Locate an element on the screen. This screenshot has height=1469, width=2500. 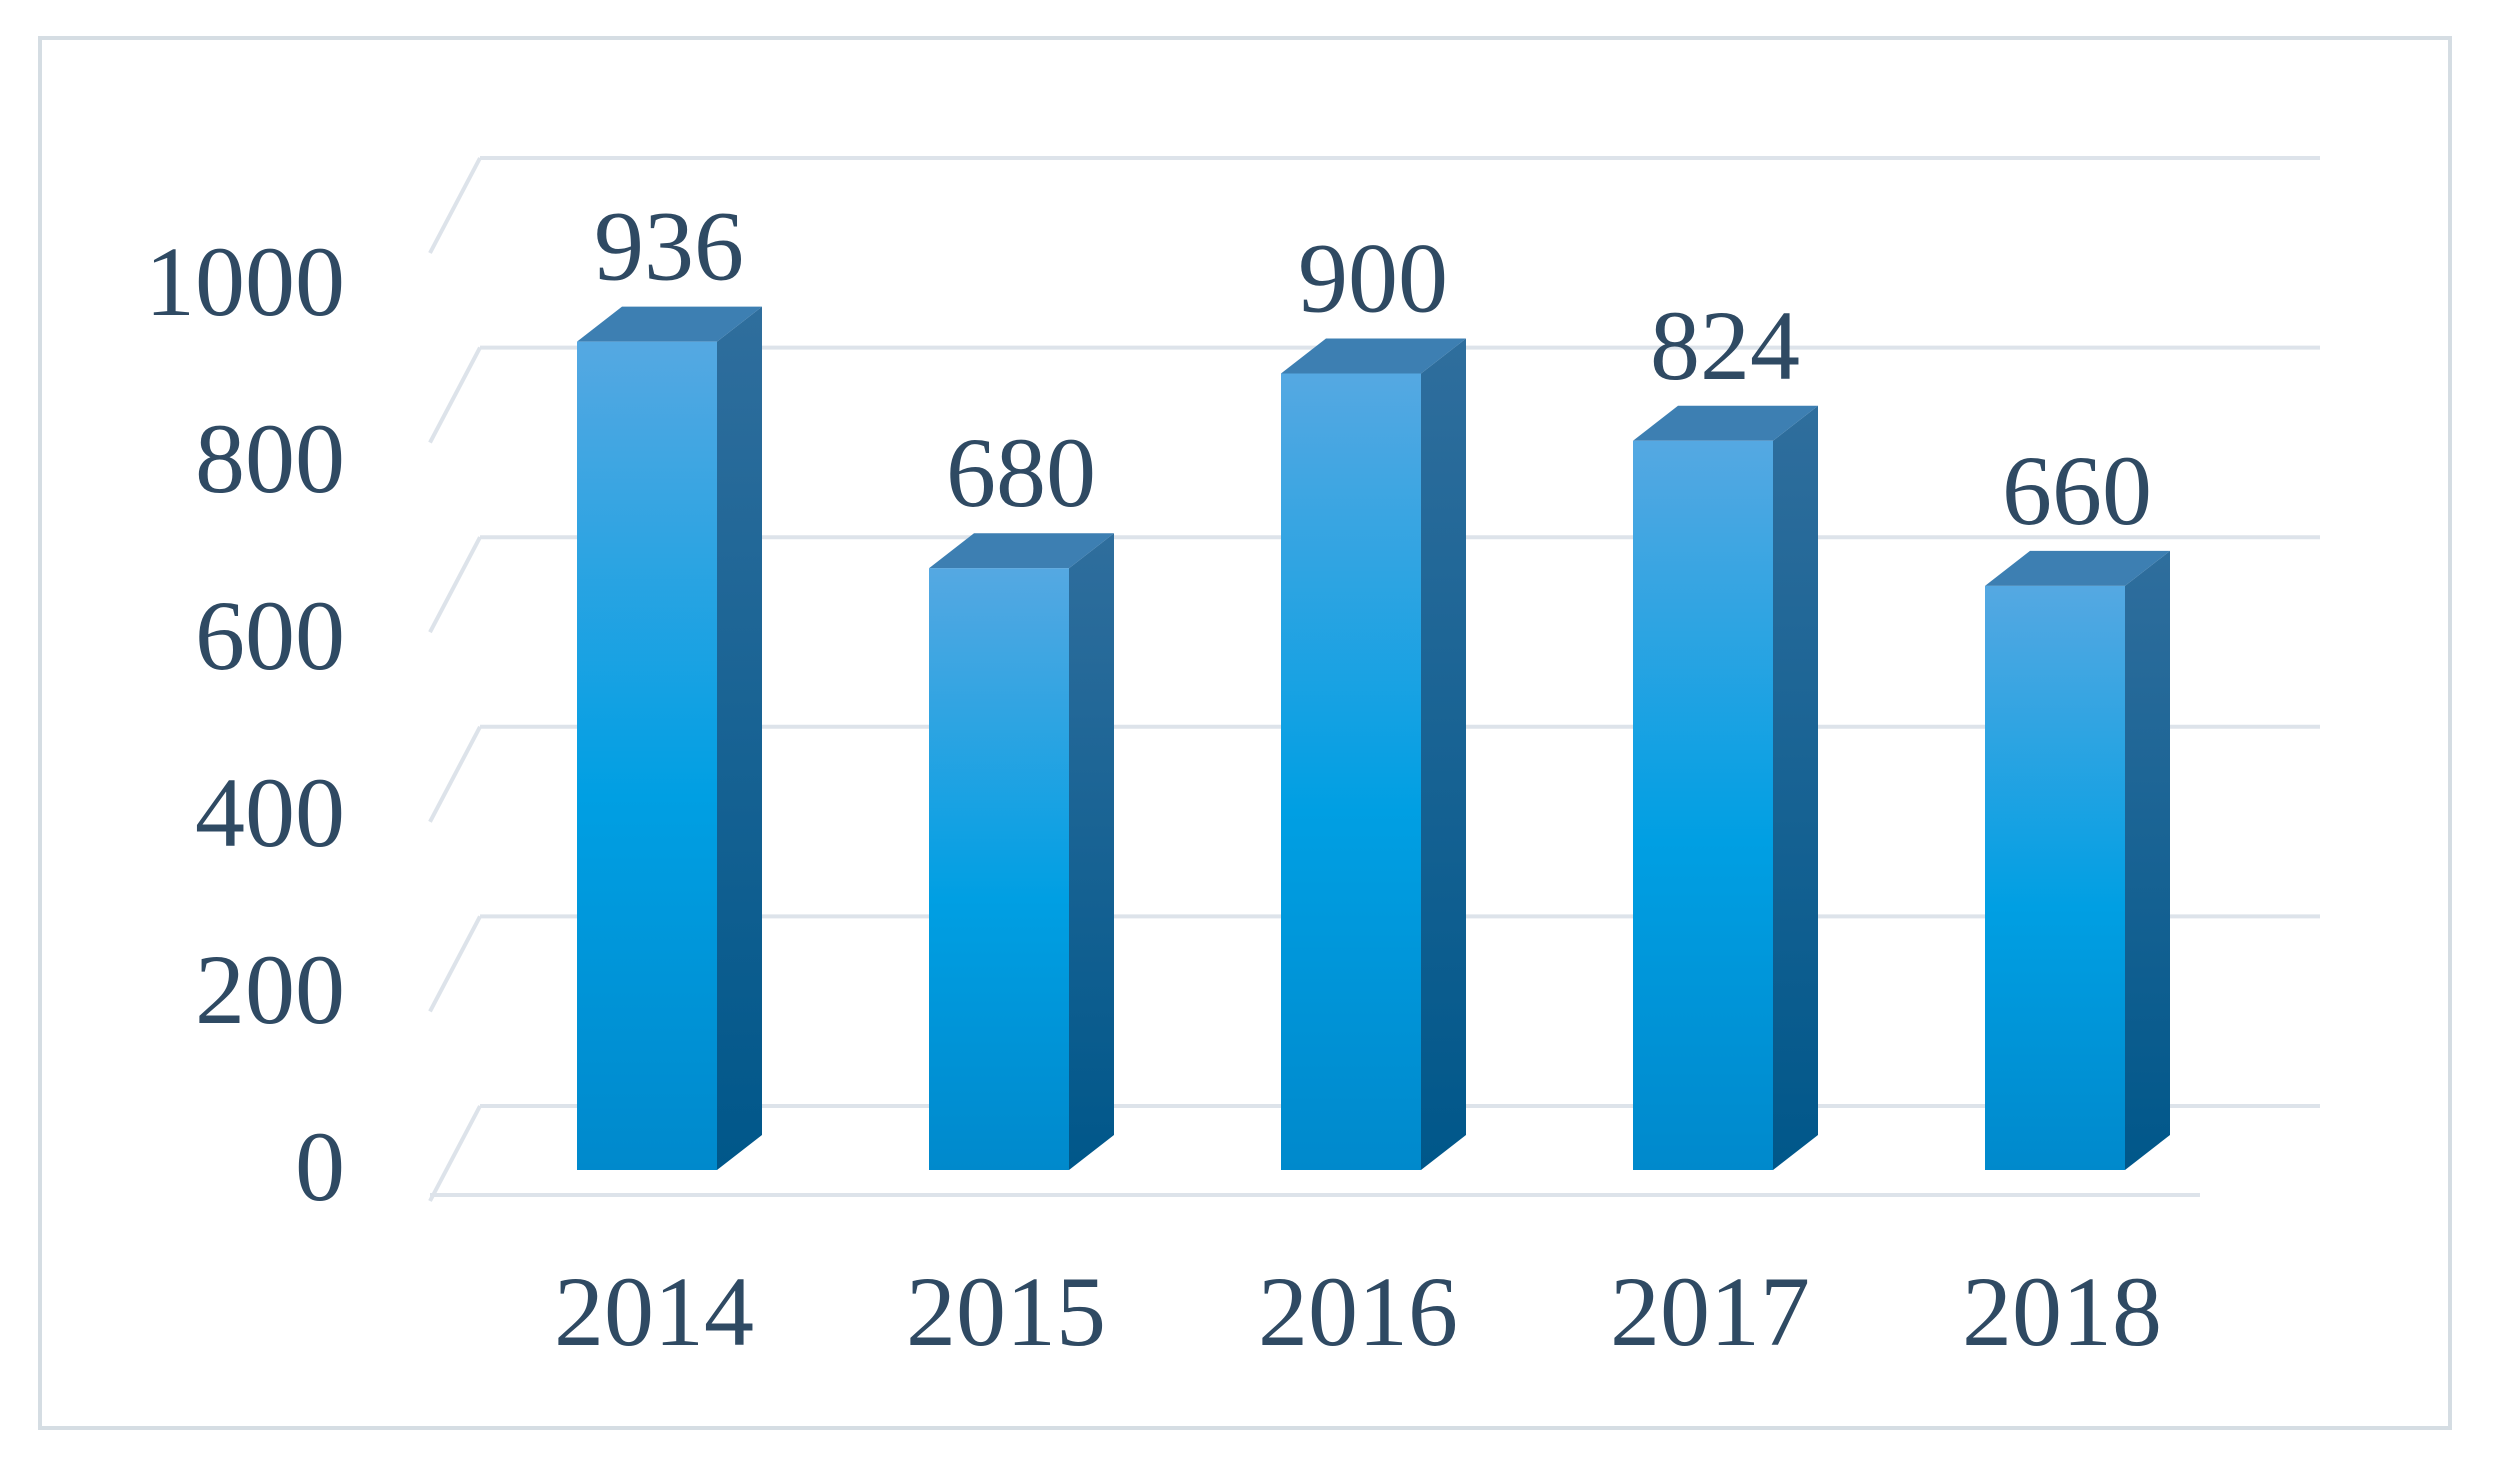
x-tick-label: 2015 is located at coordinates (1006, 1311).